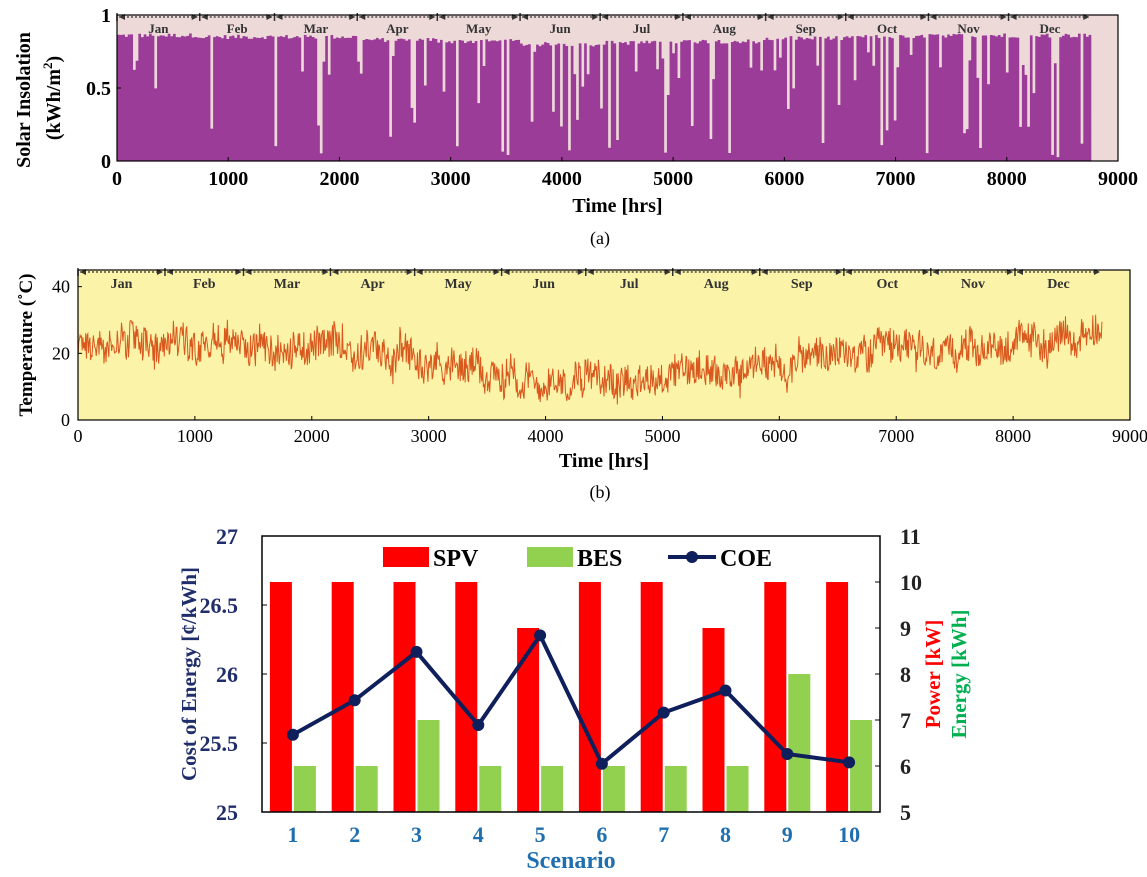  Describe the element at coordinates (478, 834) in the screenshot. I see `x-tick-label: 4` at that location.